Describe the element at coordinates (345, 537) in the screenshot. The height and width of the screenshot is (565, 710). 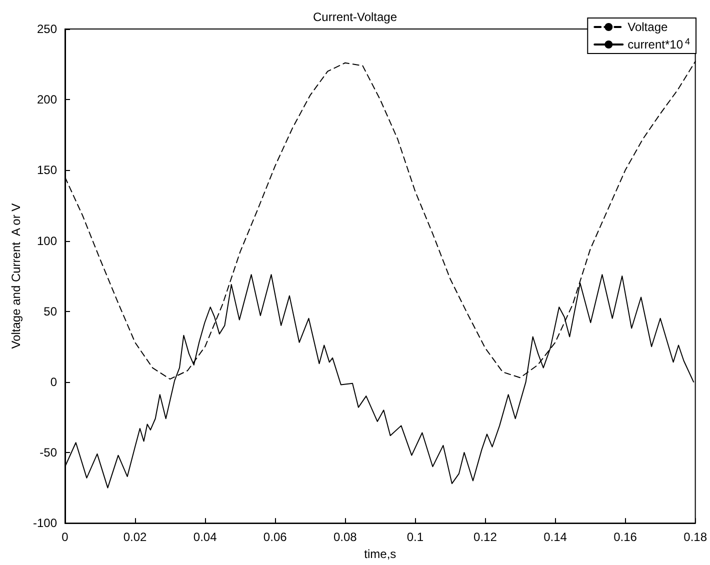
I see `x-tick-label: 0.08` at that location.